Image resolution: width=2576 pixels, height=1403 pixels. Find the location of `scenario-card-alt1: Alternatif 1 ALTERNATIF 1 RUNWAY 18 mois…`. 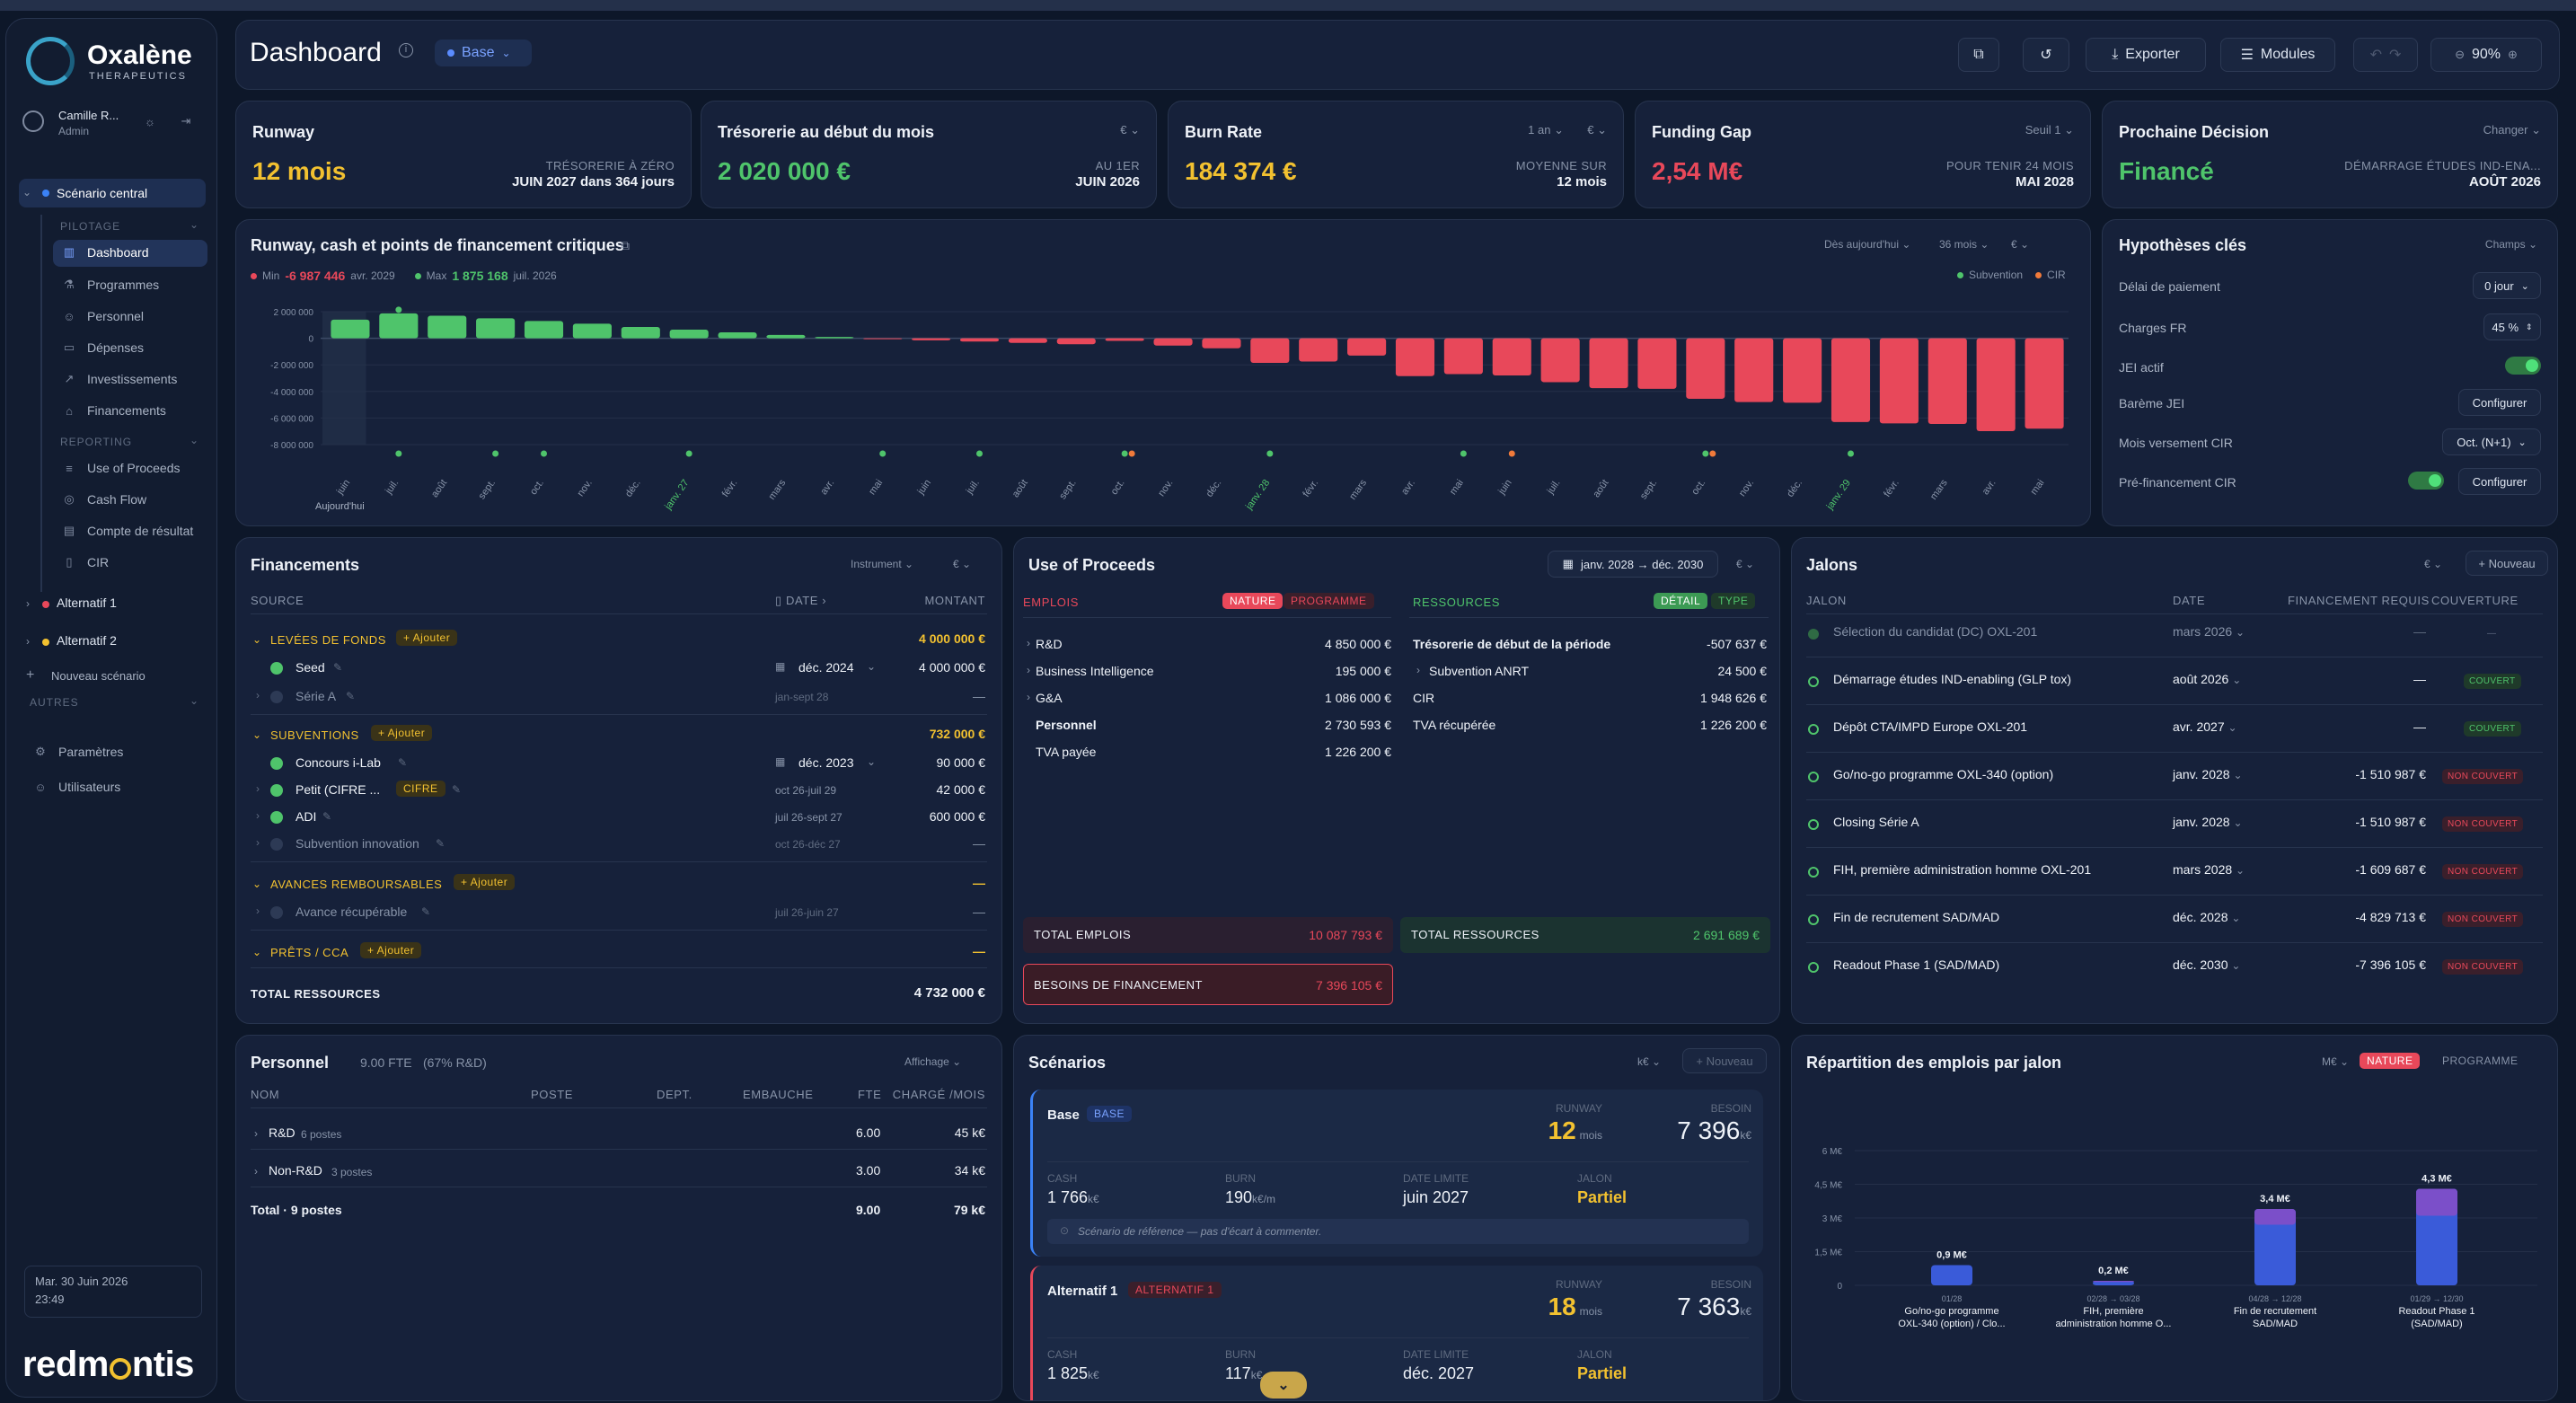

scenario-card-alt1: Alternatif 1 ALTERNATIF 1 RUNWAY 18 mois… is located at coordinates (1396, 1333).